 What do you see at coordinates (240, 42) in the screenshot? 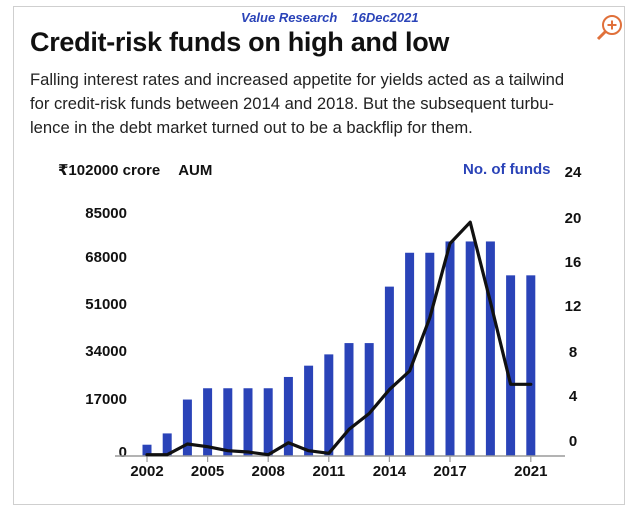
I see `chart-title: Credit-risk funds on high and low` at bounding box center [240, 42].